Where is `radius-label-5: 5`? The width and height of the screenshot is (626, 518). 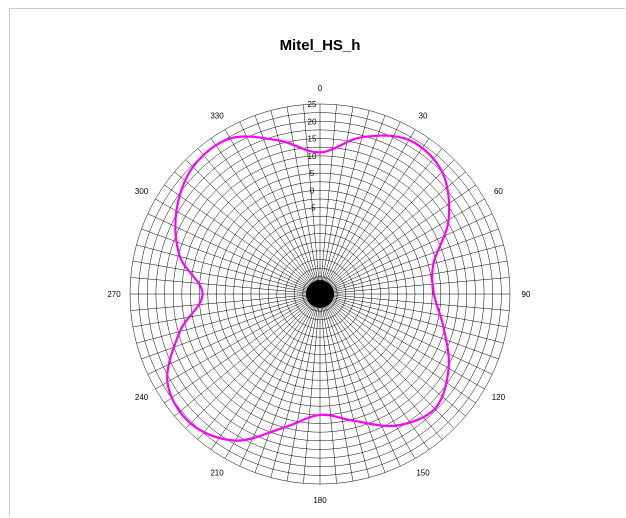 radius-label-5: 5 is located at coordinates (312, 173).